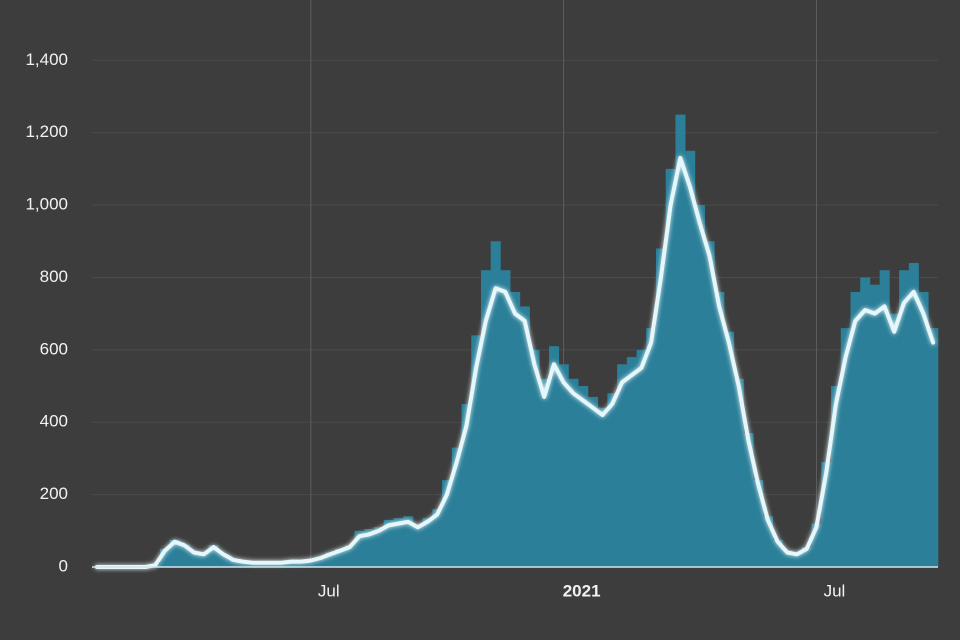  What do you see at coordinates (46, 59) in the screenshot?
I see `y-tick-label: 1,400` at bounding box center [46, 59].